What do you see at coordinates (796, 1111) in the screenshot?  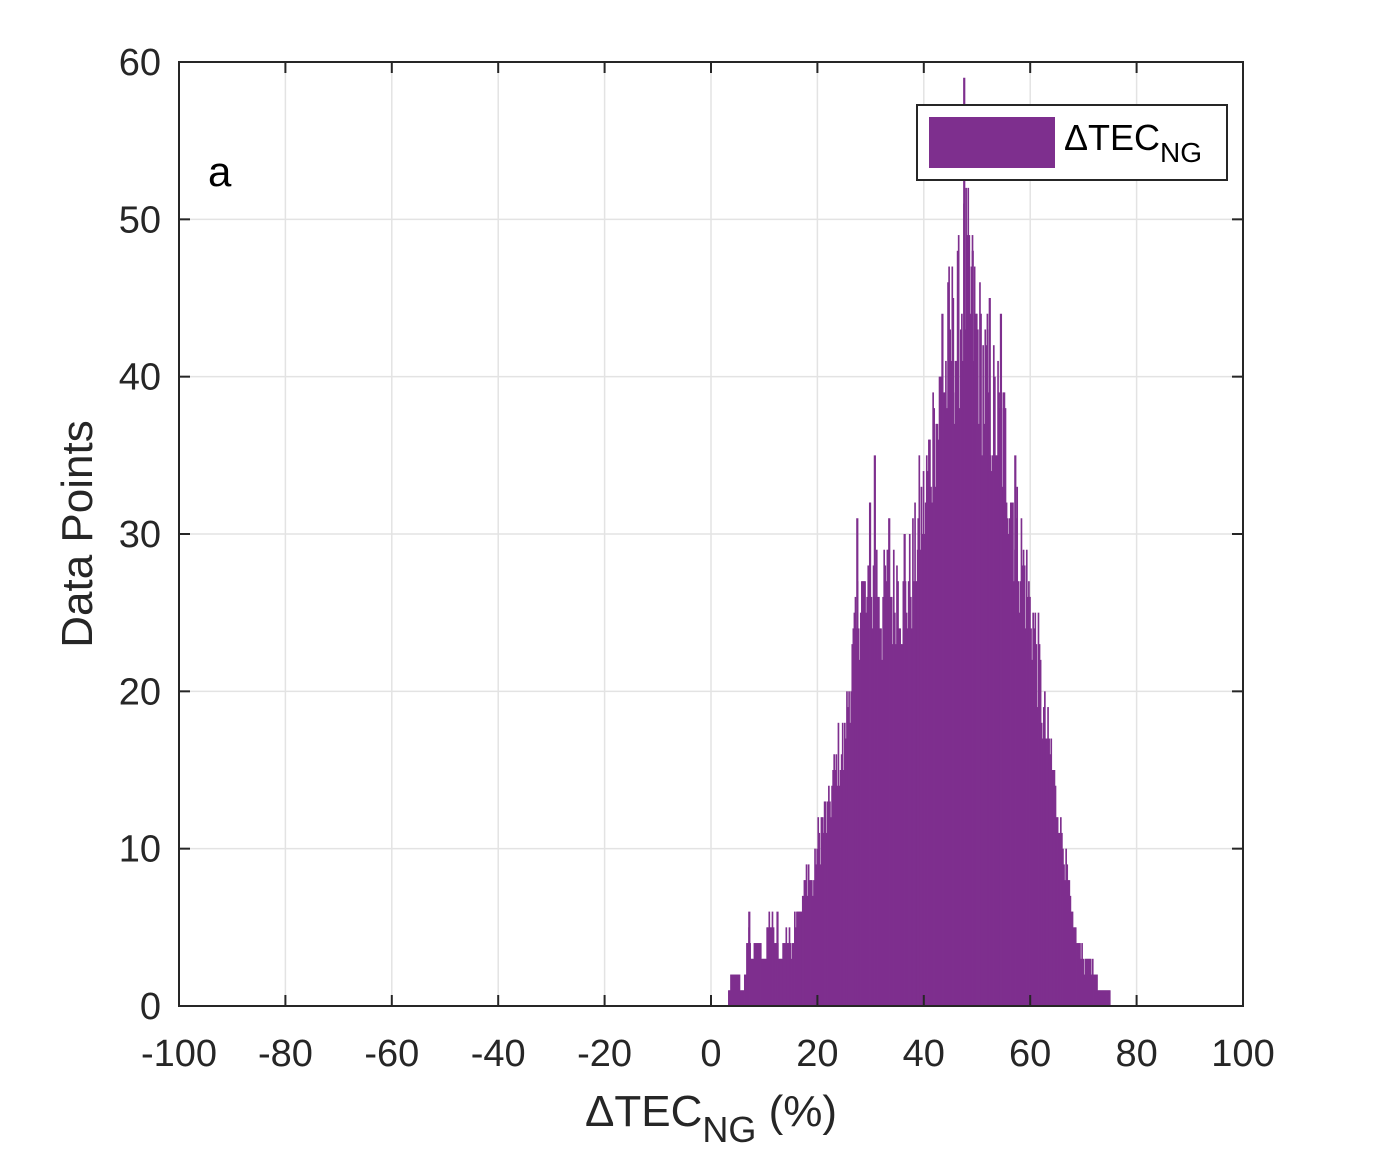 I see `x-axis-title-suffix: (%)` at bounding box center [796, 1111].